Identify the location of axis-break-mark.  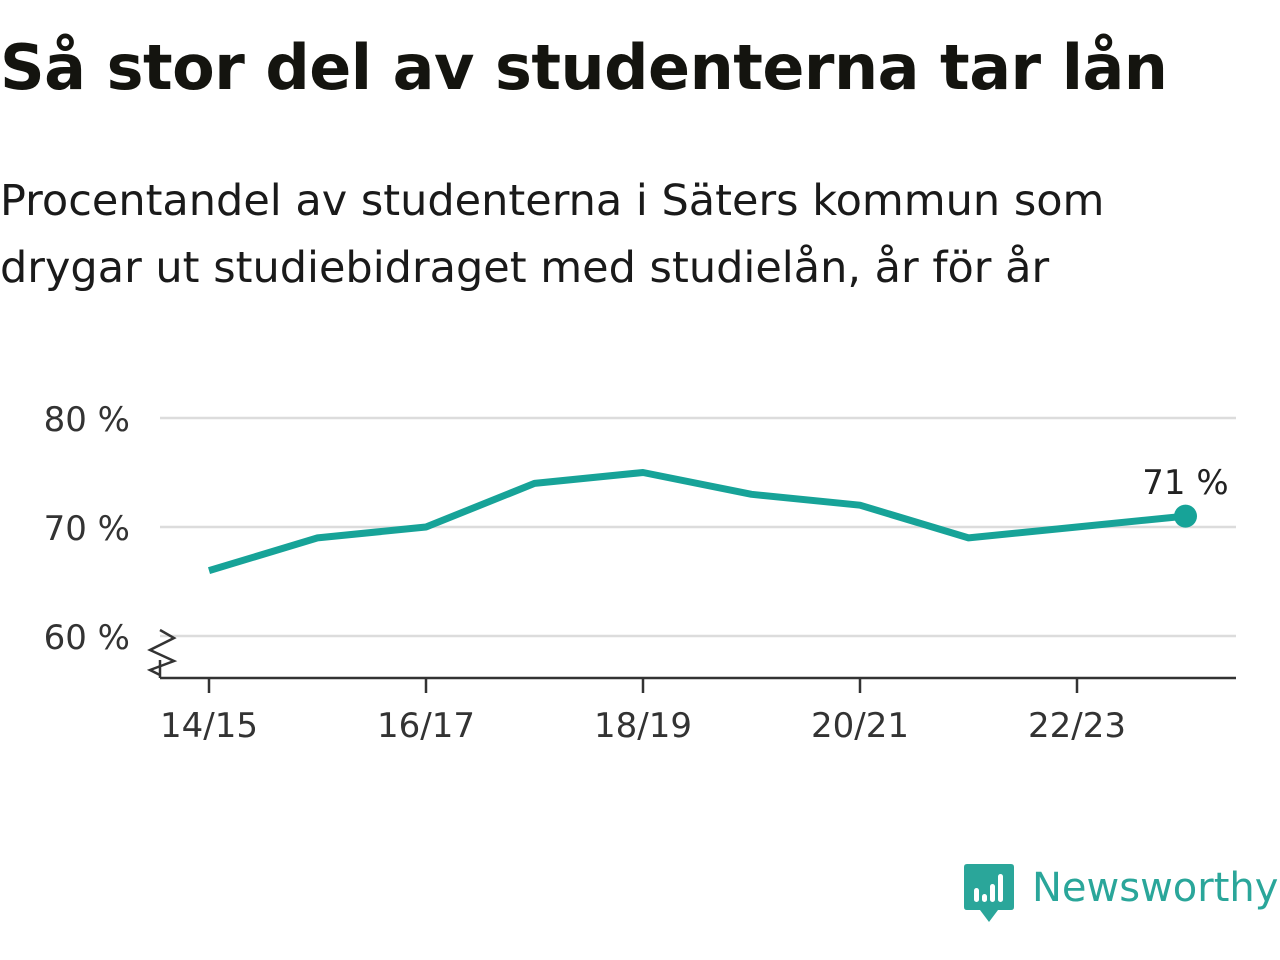
(162, 652).